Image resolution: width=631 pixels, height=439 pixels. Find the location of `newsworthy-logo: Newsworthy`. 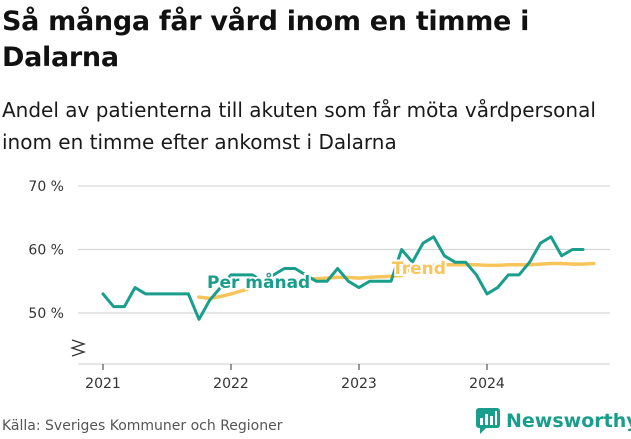

newsworthy-logo: Newsworthy is located at coordinates (553, 421).